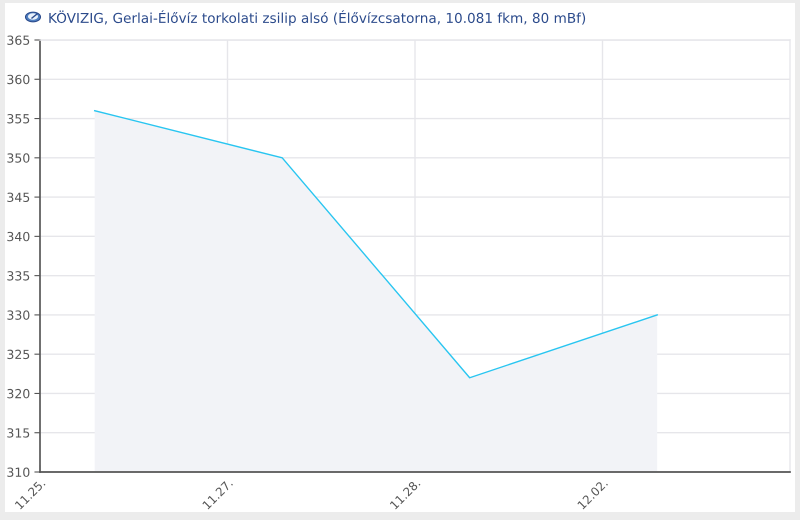 This screenshot has width=800, height=520. What do you see at coordinates (18, 355) in the screenshot?
I see `y-tick-label: 325` at bounding box center [18, 355].